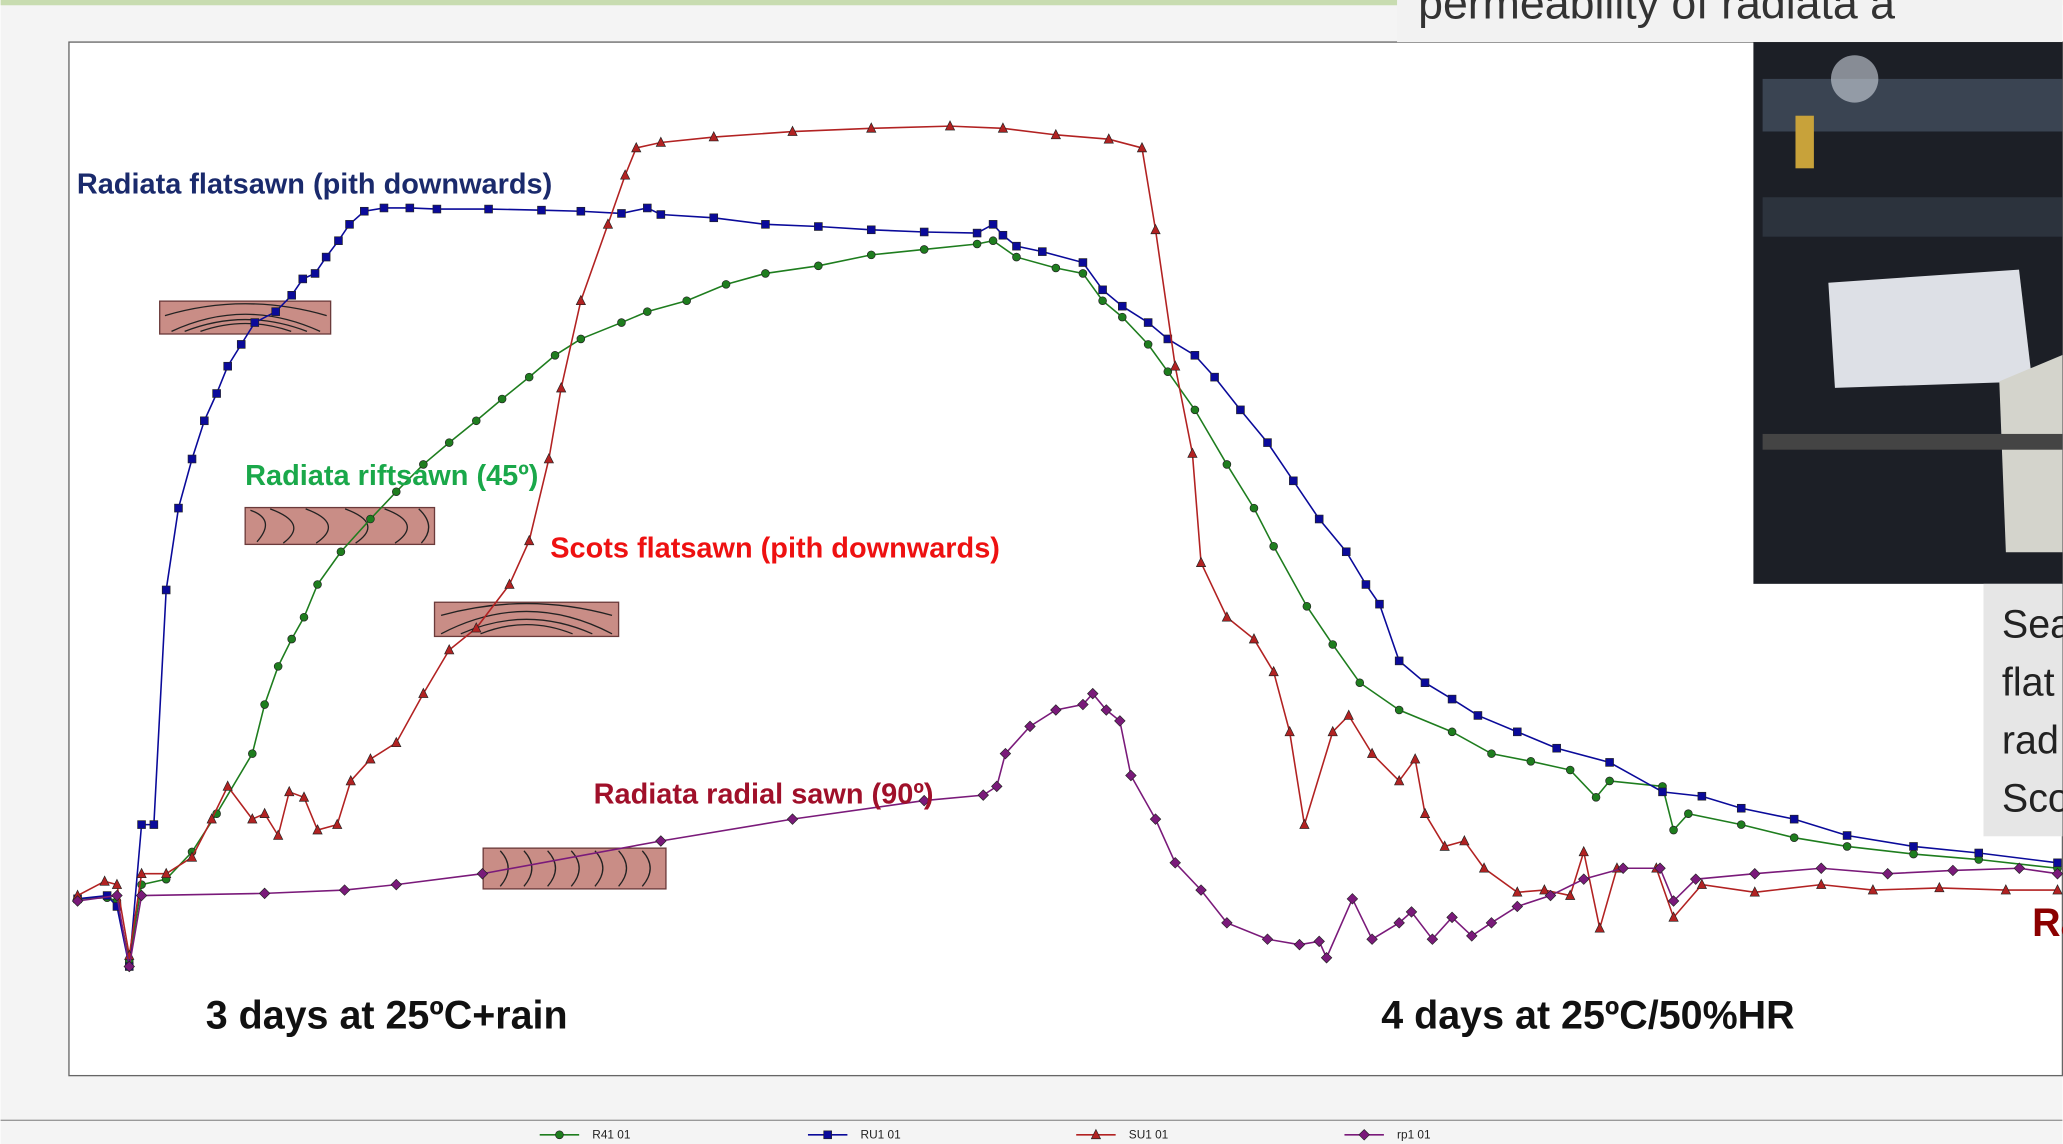 Image resolution: width=2063 pixels, height=1144 pixels. I want to click on annotation: Radiata radial sawn (90º), so click(764, 794).